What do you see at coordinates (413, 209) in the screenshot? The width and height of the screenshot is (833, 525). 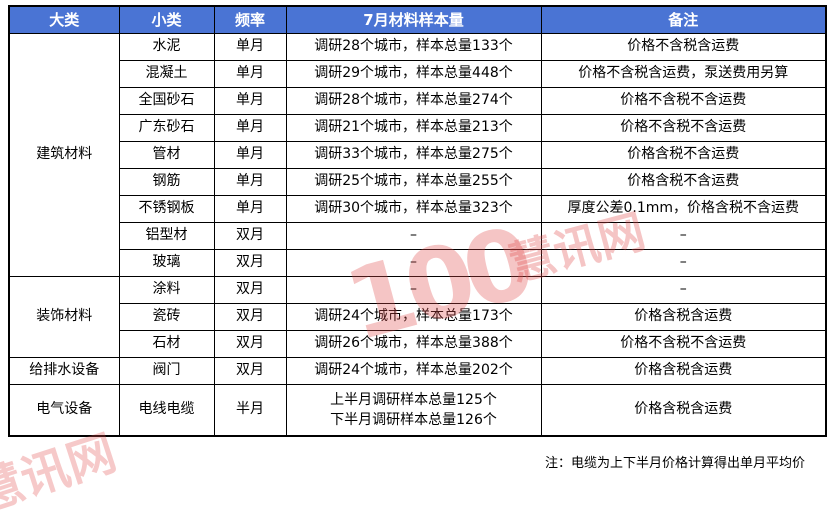 I see `sample-cell: 调研30个城市，样本总量323个` at bounding box center [413, 209].